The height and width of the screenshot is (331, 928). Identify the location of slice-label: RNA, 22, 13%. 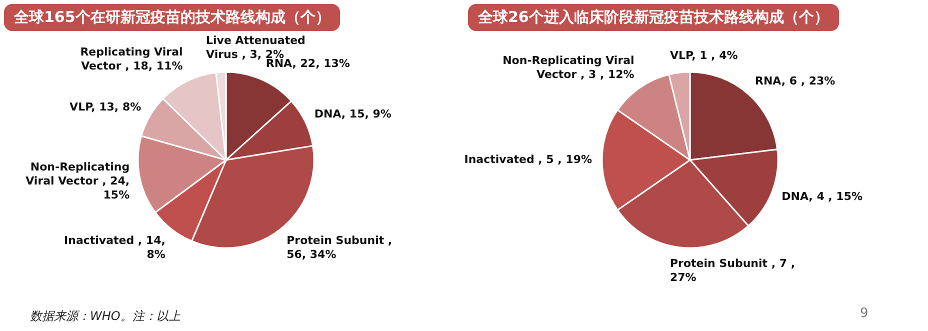
(308, 63).